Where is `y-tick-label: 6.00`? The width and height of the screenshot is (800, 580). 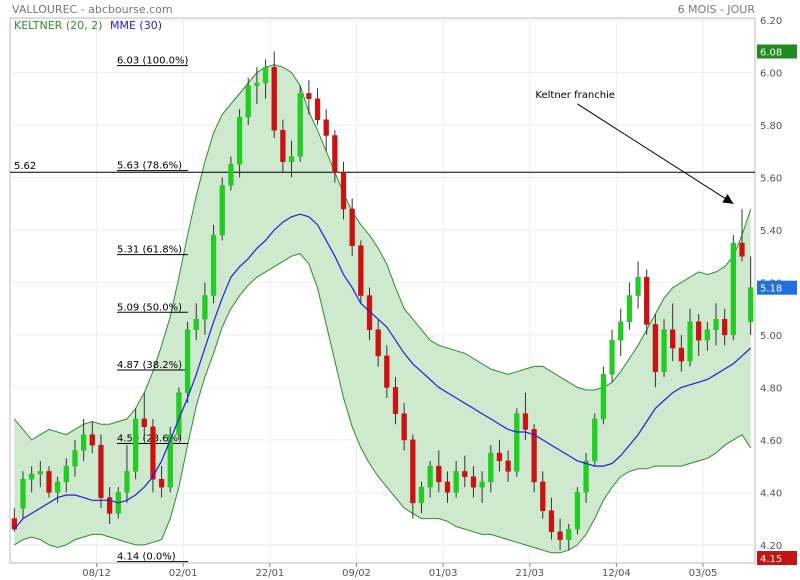
y-tick-label: 6.00 is located at coordinates (771, 73).